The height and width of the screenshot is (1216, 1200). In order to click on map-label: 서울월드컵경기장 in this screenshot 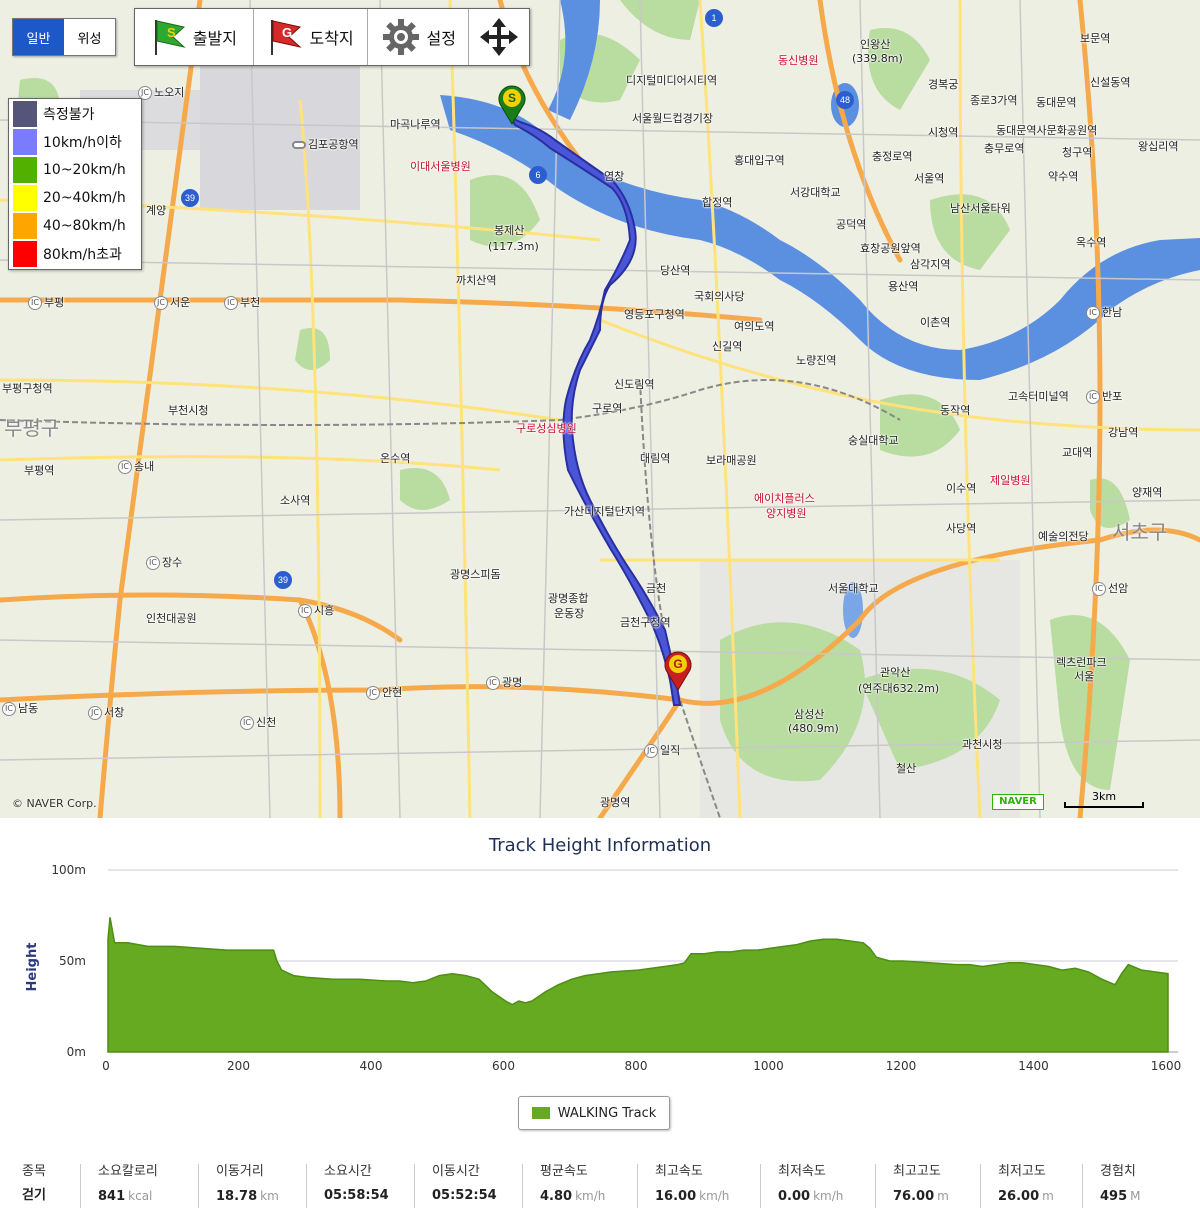, I will do `click(672, 118)`.